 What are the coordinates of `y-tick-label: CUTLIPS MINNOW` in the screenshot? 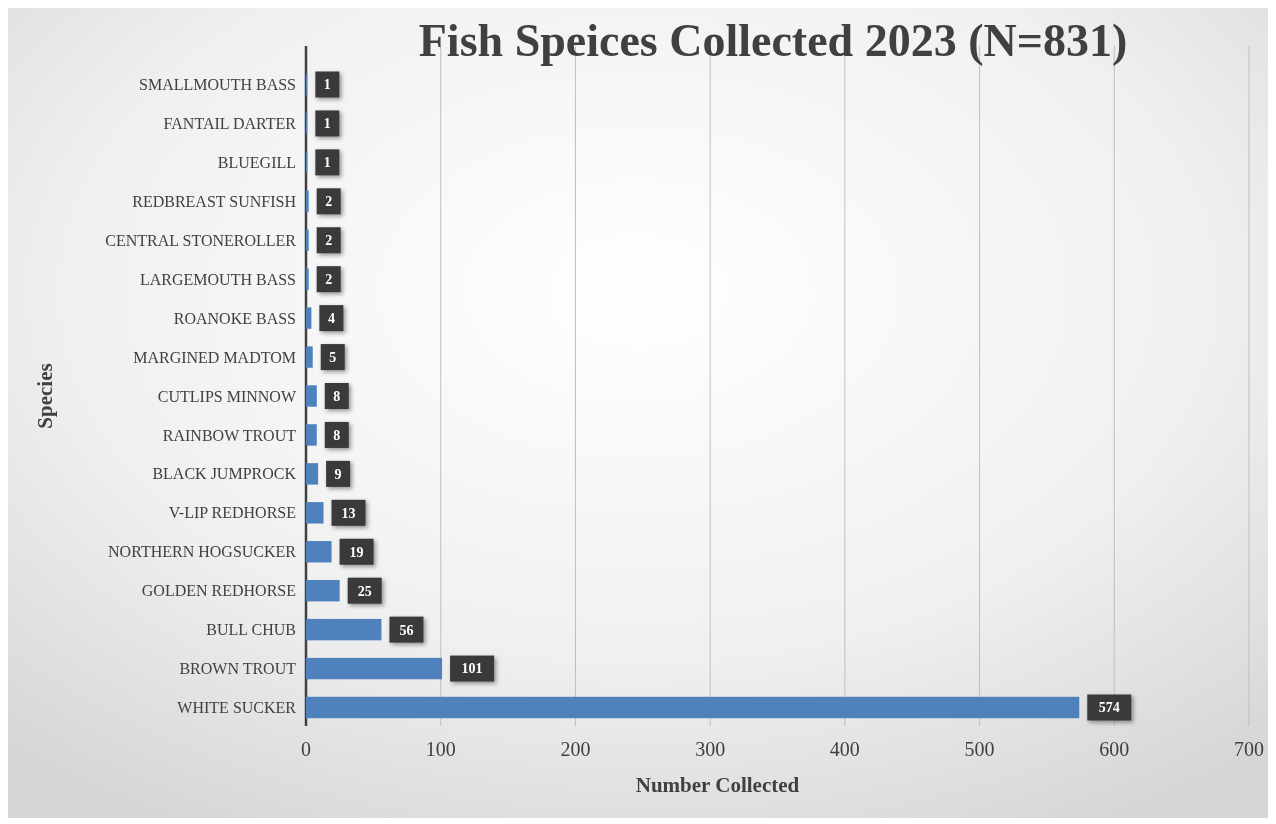 It's located at (227, 396).